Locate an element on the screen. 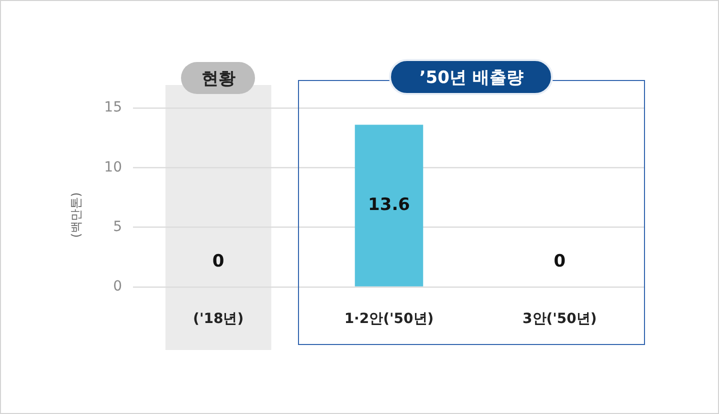  text: ’50년 배출량 is located at coordinates (471, 77).